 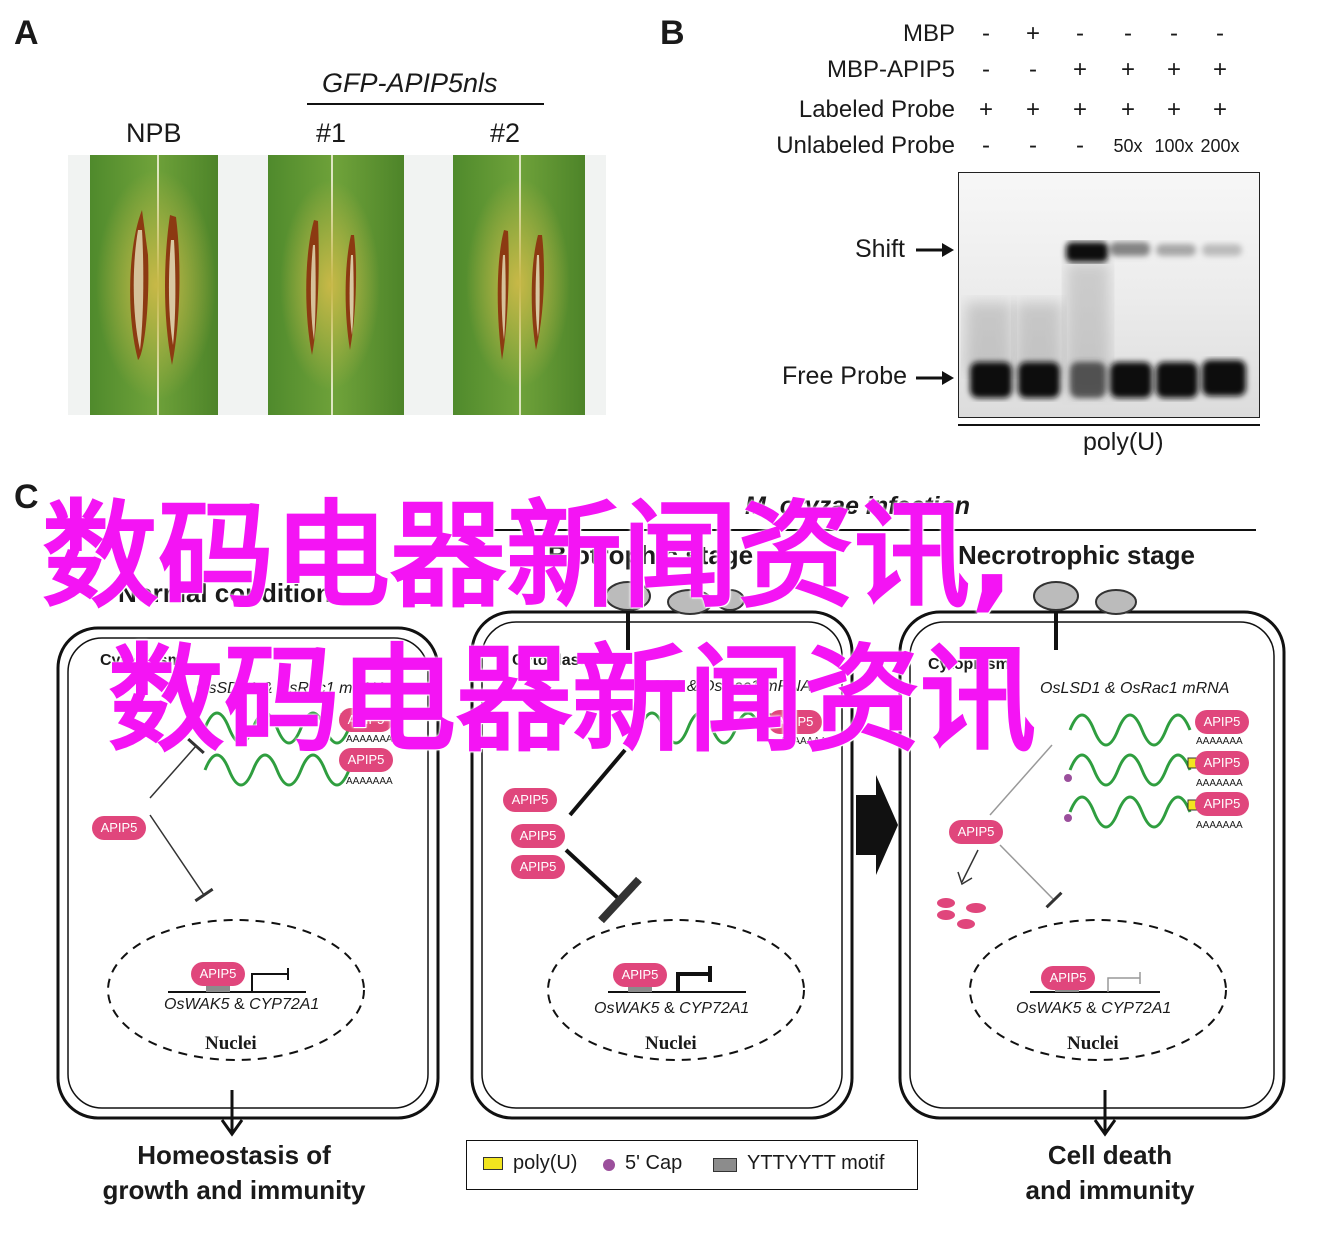 What do you see at coordinates (528, 556) in the screenshot?
I see `watermark-line-1: 数码电器新闻资讯,` at bounding box center [528, 556].